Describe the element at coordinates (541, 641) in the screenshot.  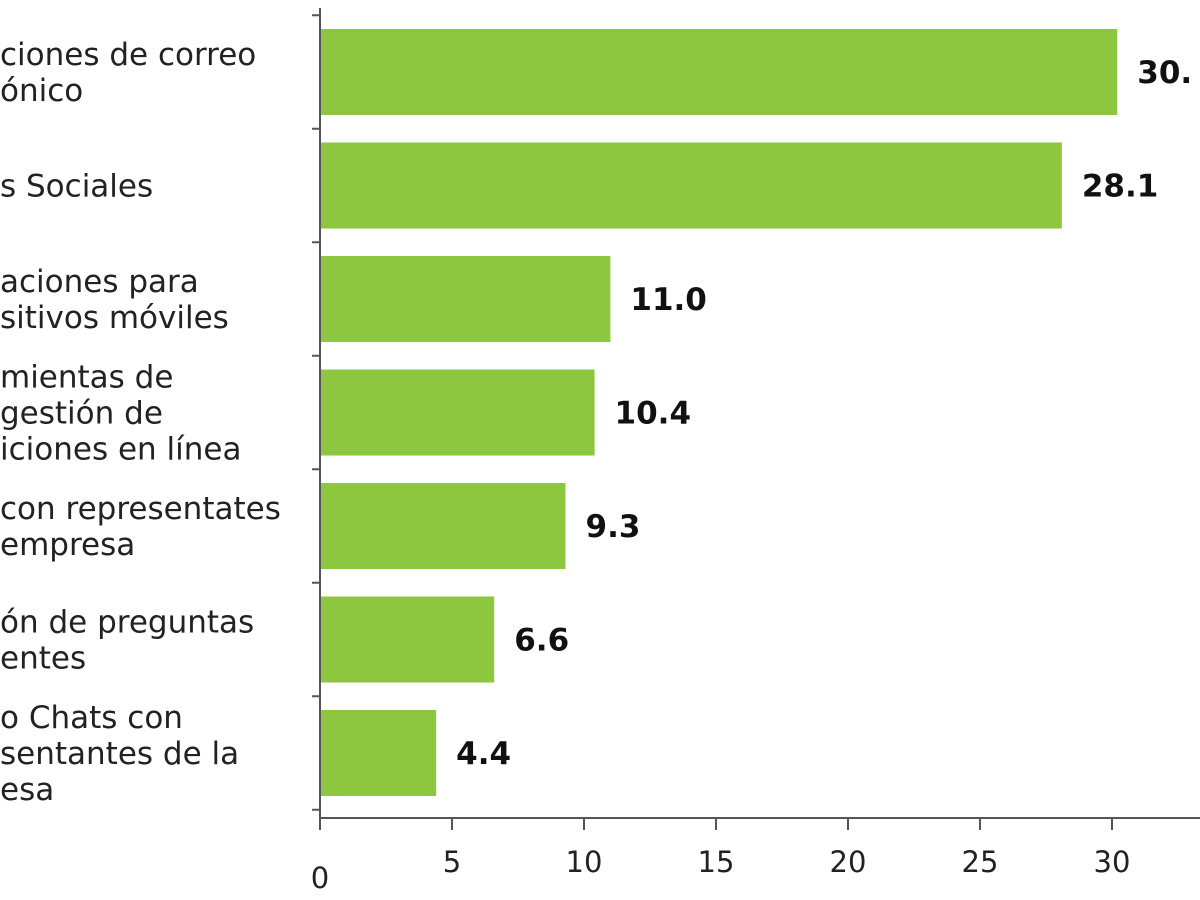
I see `value-label-5: 6.6` at that location.